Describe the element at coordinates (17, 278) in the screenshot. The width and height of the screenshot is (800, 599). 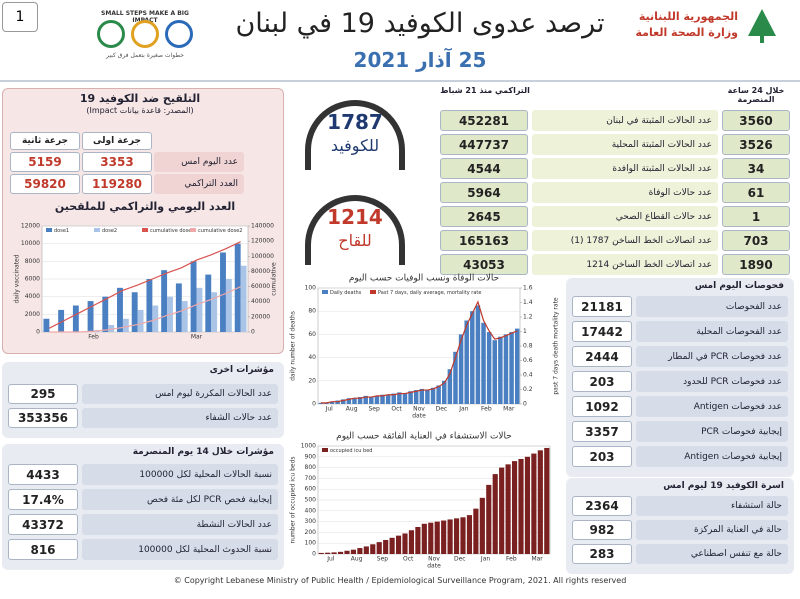
I see `y-axis-label: daily vaccinated` at that location.